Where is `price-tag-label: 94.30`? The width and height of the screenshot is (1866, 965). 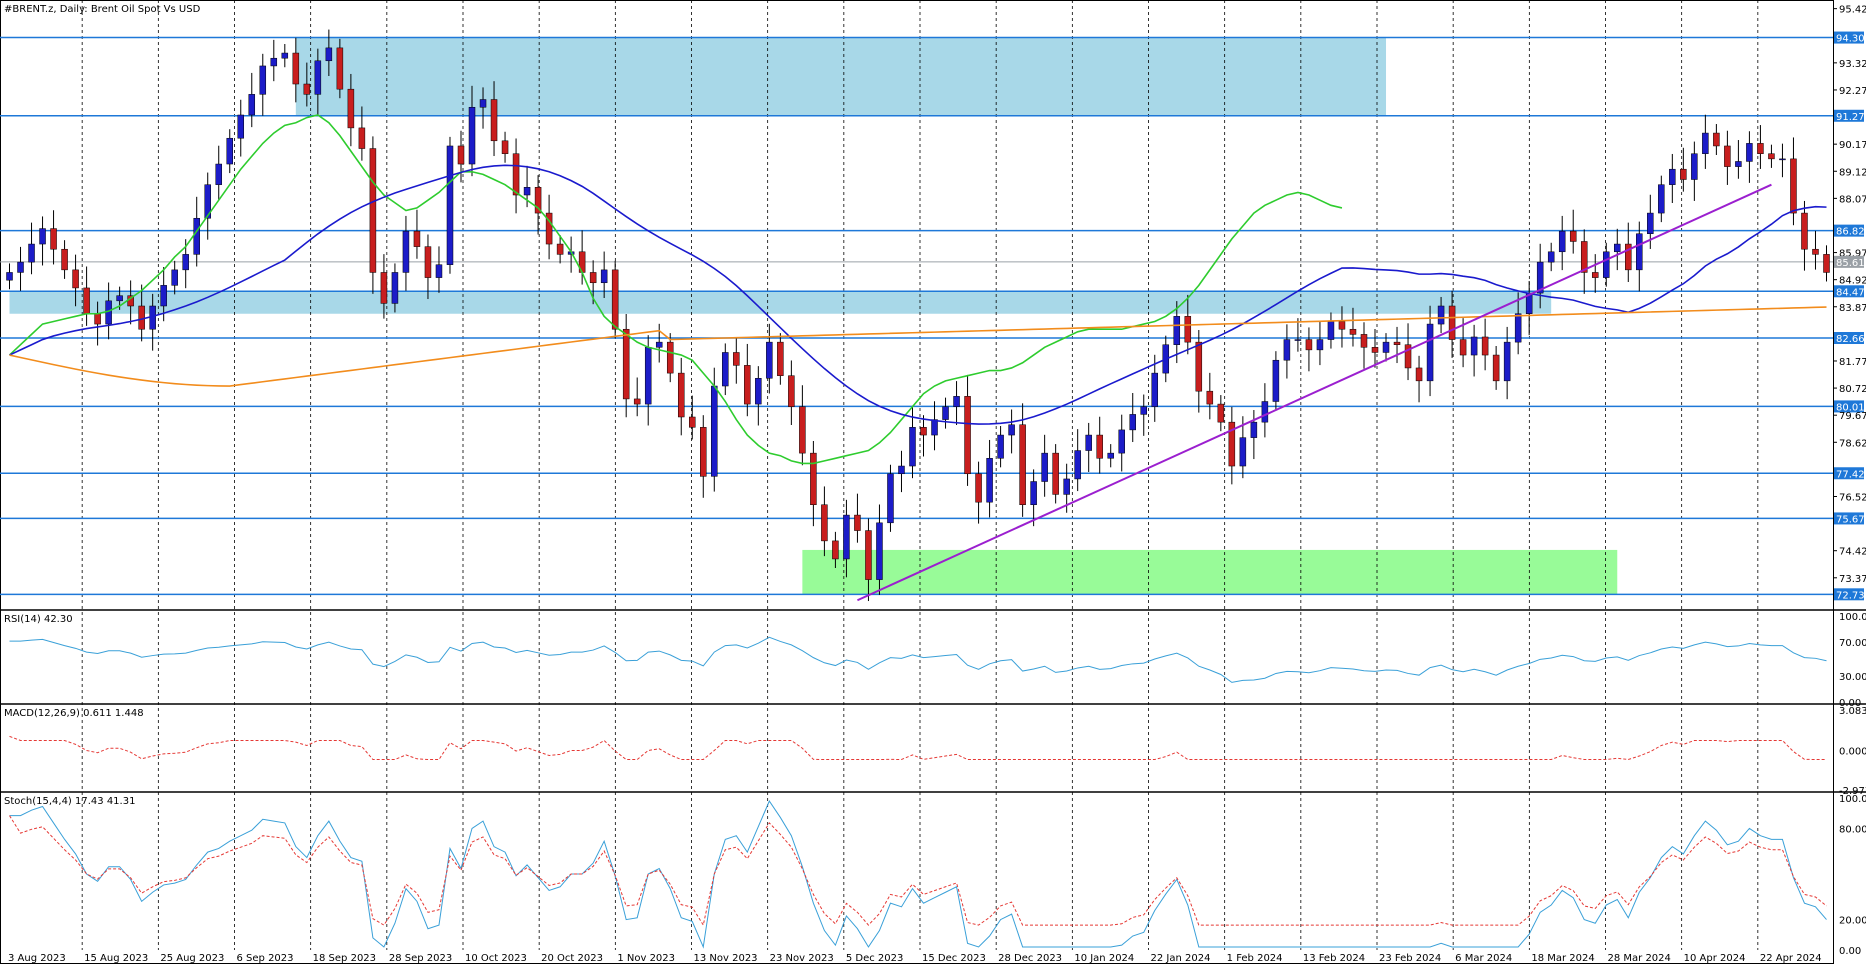
price-tag-label: 94.30 is located at coordinates (1850, 39).